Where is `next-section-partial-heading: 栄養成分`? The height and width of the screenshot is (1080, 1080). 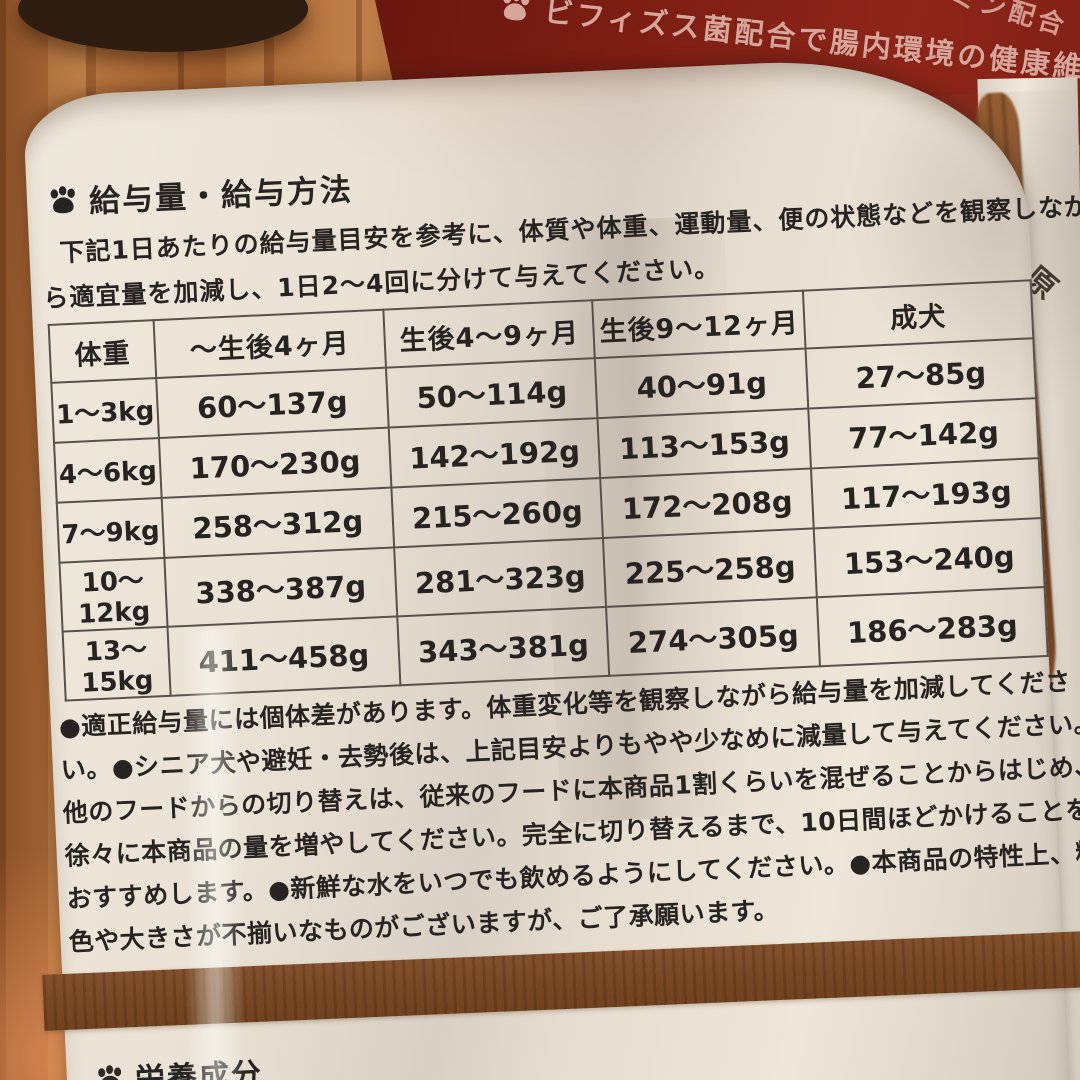
next-section-partial-heading: 栄養成分 is located at coordinates (179, 1064).